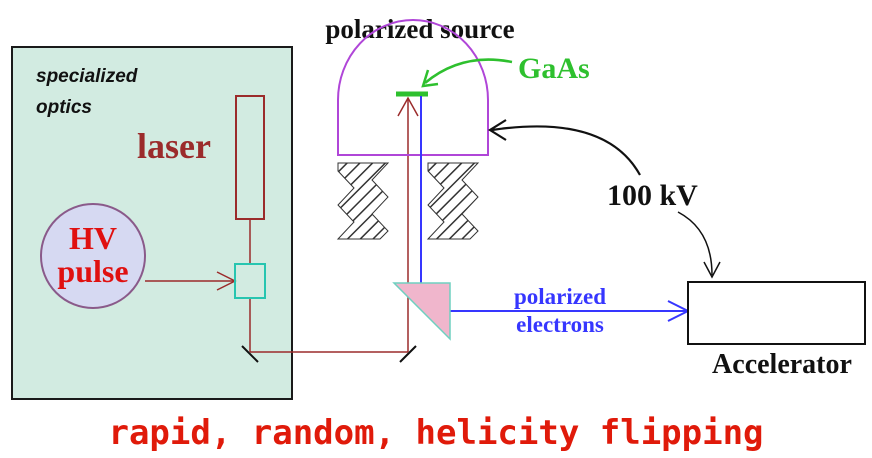  Describe the element at coordinates (87, 76) in the screenshot. I see `optics-label-line1: specialized` at that location.